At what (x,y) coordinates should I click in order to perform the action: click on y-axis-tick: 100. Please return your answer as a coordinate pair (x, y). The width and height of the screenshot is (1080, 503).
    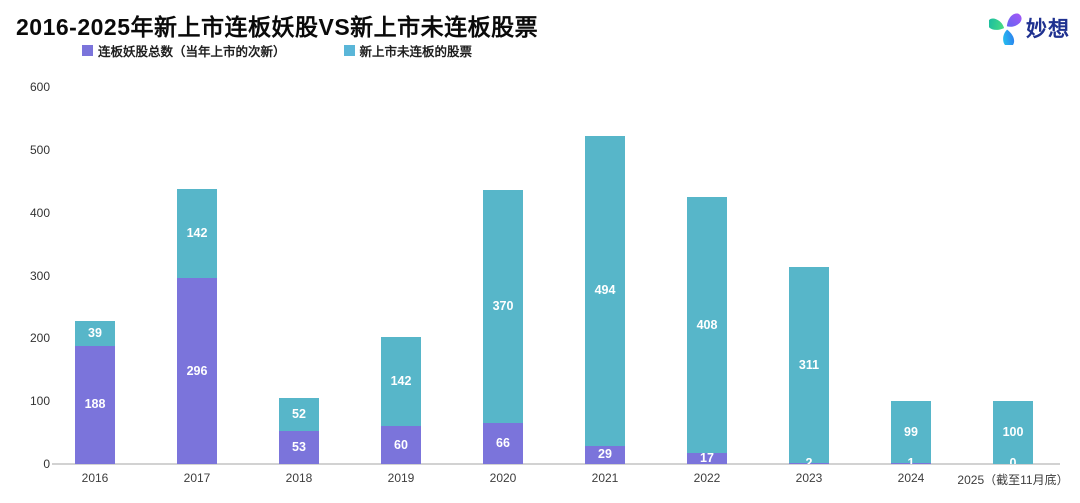
    Looking at the image, I should click on (39, 401).